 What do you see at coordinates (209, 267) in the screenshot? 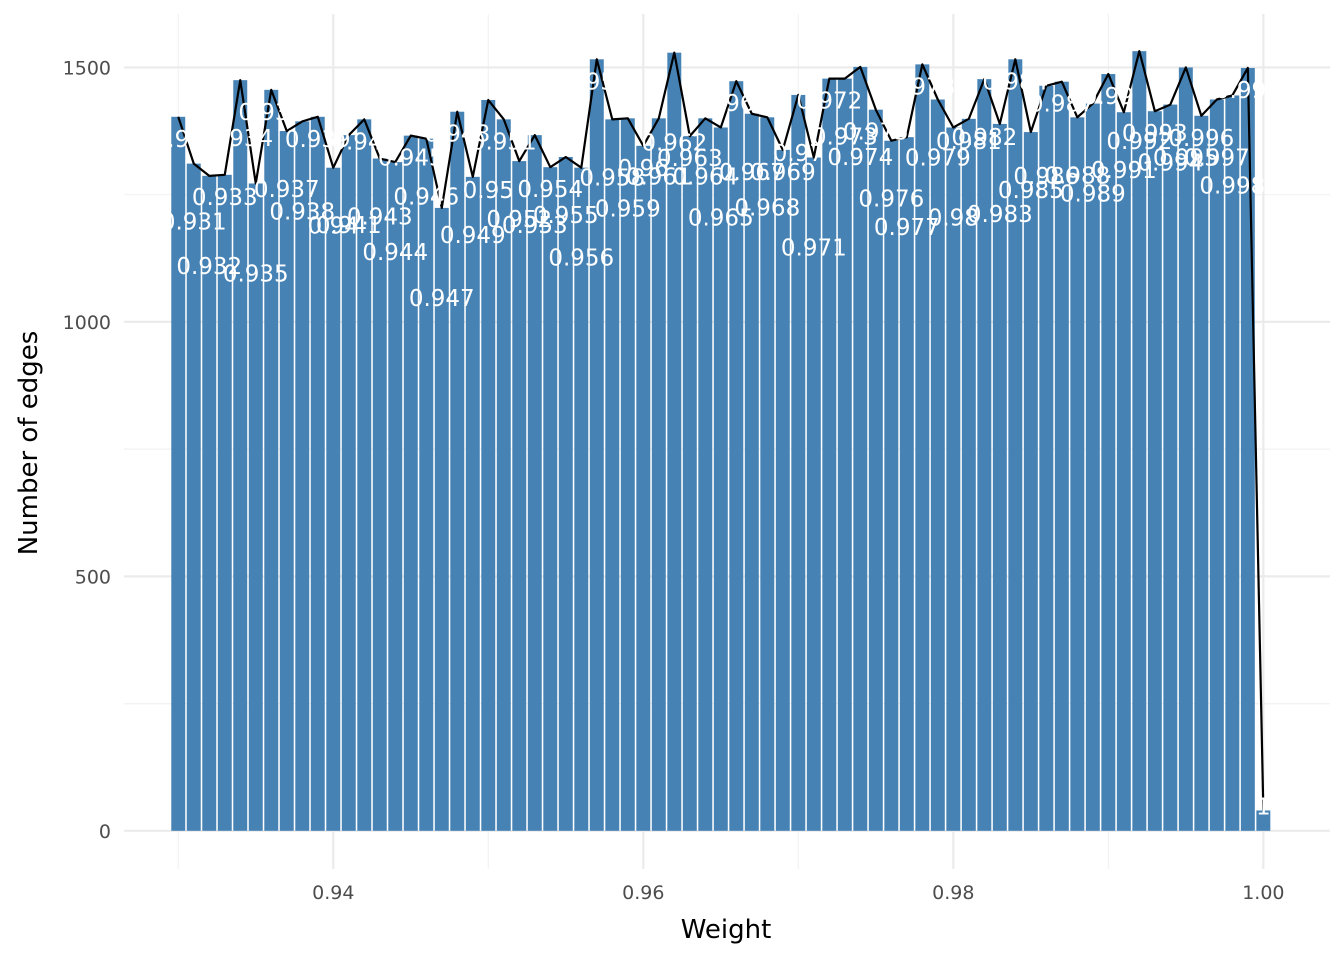
I see `bar-label: 0.932` at bounding box center [209, 267].